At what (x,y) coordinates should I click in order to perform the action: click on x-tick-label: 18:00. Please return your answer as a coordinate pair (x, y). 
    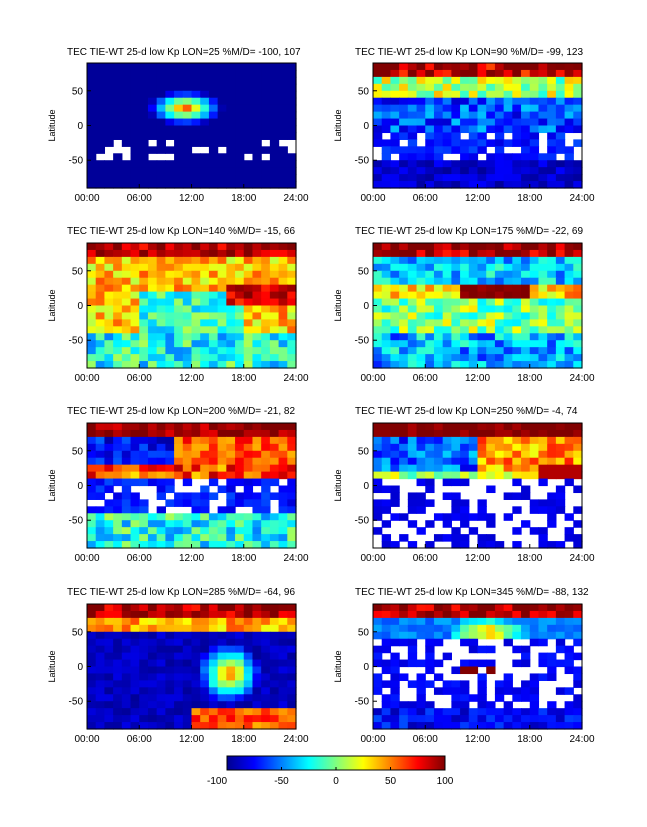
    Looking at the image, I should click on (529, 558).